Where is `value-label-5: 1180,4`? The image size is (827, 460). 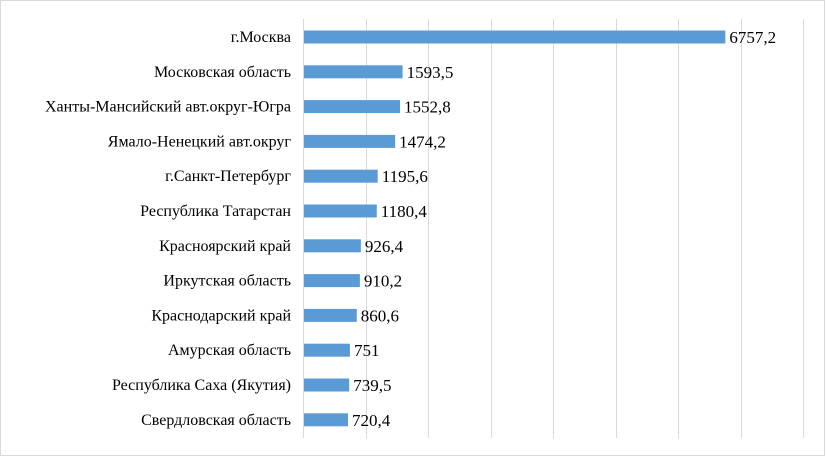
value-label-5: 1180,4 is located at coordinates (404, 211).